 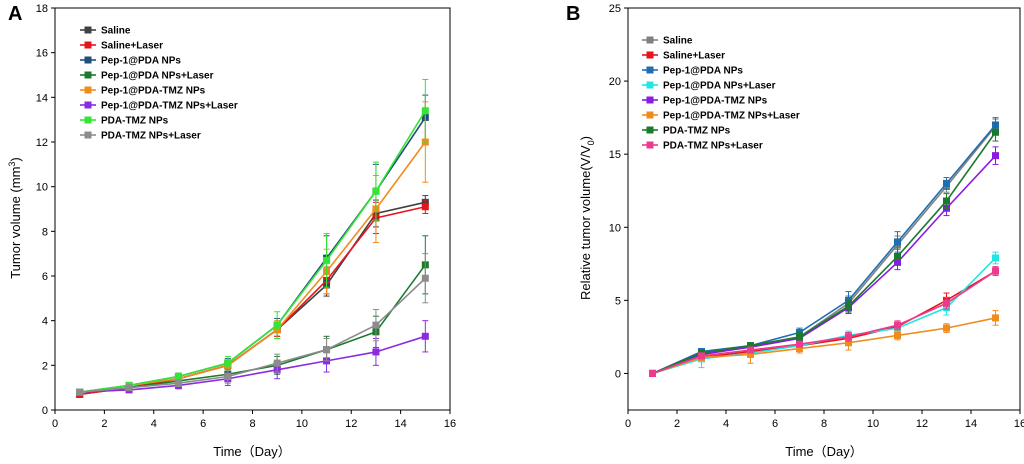 I want to click on panel-a-label: A, so click(x=15, y=14).